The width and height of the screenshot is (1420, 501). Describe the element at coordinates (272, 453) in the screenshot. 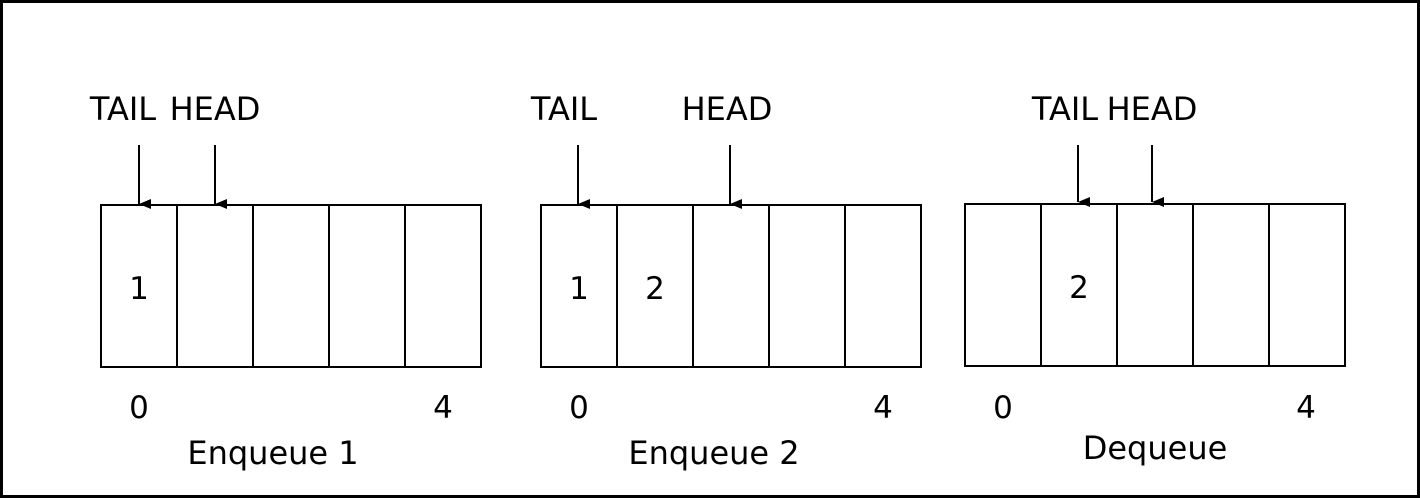

I see `panel-caption: Enqueue 1` at that location.